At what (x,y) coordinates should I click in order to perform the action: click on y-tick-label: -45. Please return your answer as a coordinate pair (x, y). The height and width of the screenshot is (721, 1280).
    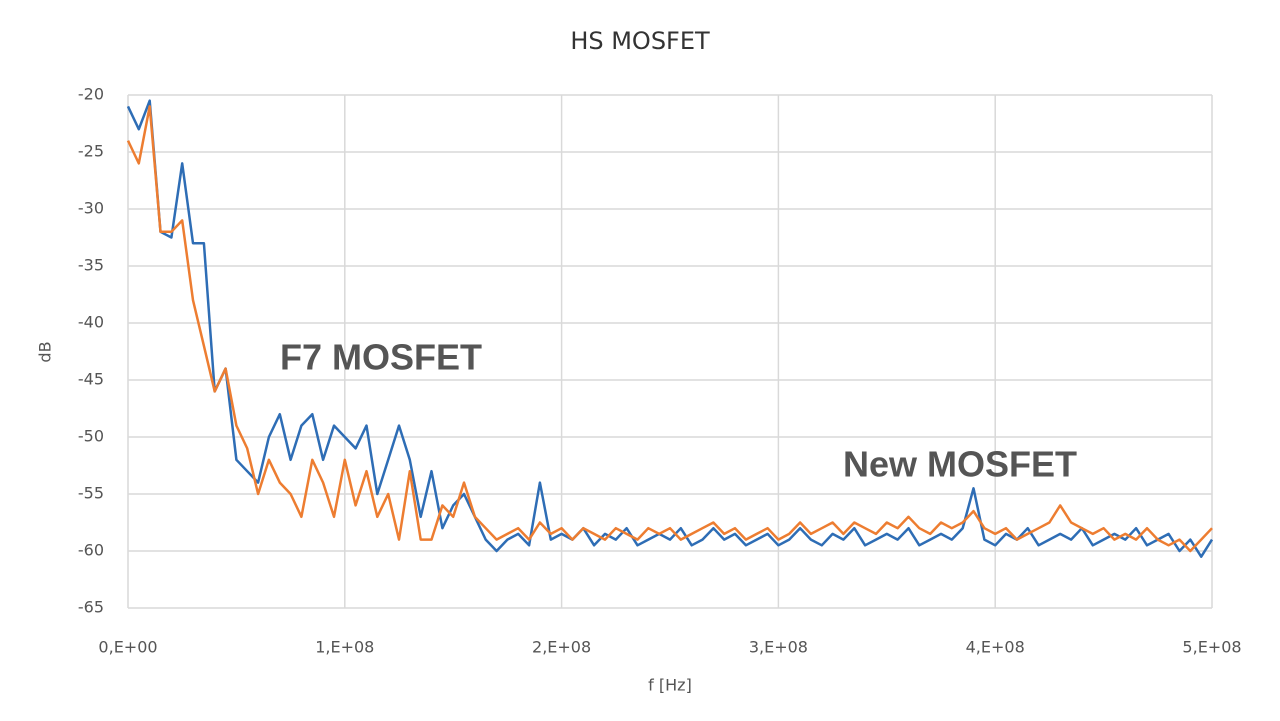
    Looking at the image, I should click on (91, 379).